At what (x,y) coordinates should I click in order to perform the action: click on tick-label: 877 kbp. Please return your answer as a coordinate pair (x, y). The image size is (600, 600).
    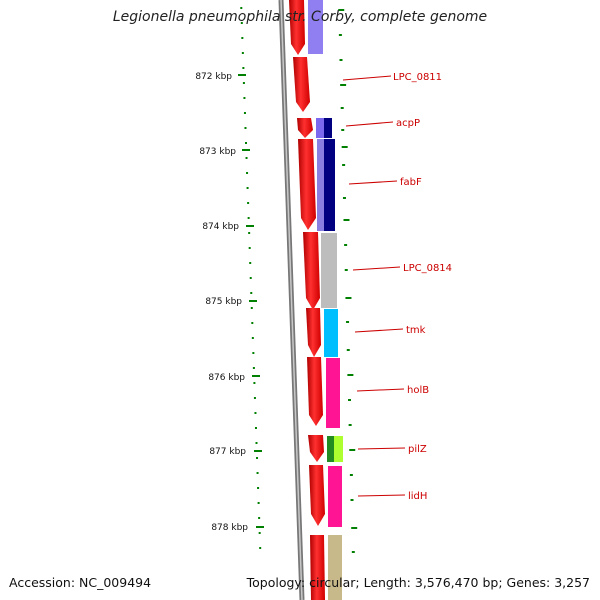
    Looking at the image, I should click on (227, 452).